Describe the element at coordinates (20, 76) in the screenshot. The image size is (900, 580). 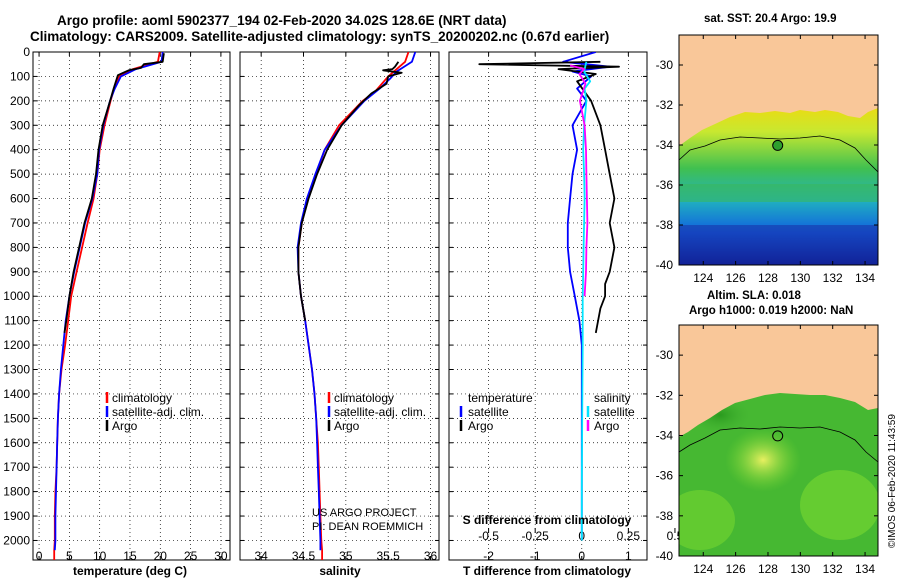
I see `y-tick-label: 100` at that location.